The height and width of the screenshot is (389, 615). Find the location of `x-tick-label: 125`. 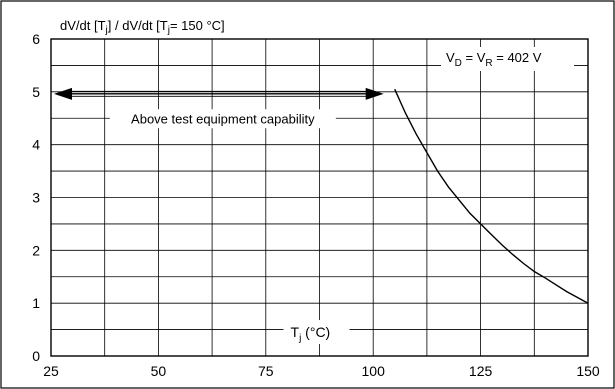

x-tick-label: 125 is located at coordinates (481, 371).